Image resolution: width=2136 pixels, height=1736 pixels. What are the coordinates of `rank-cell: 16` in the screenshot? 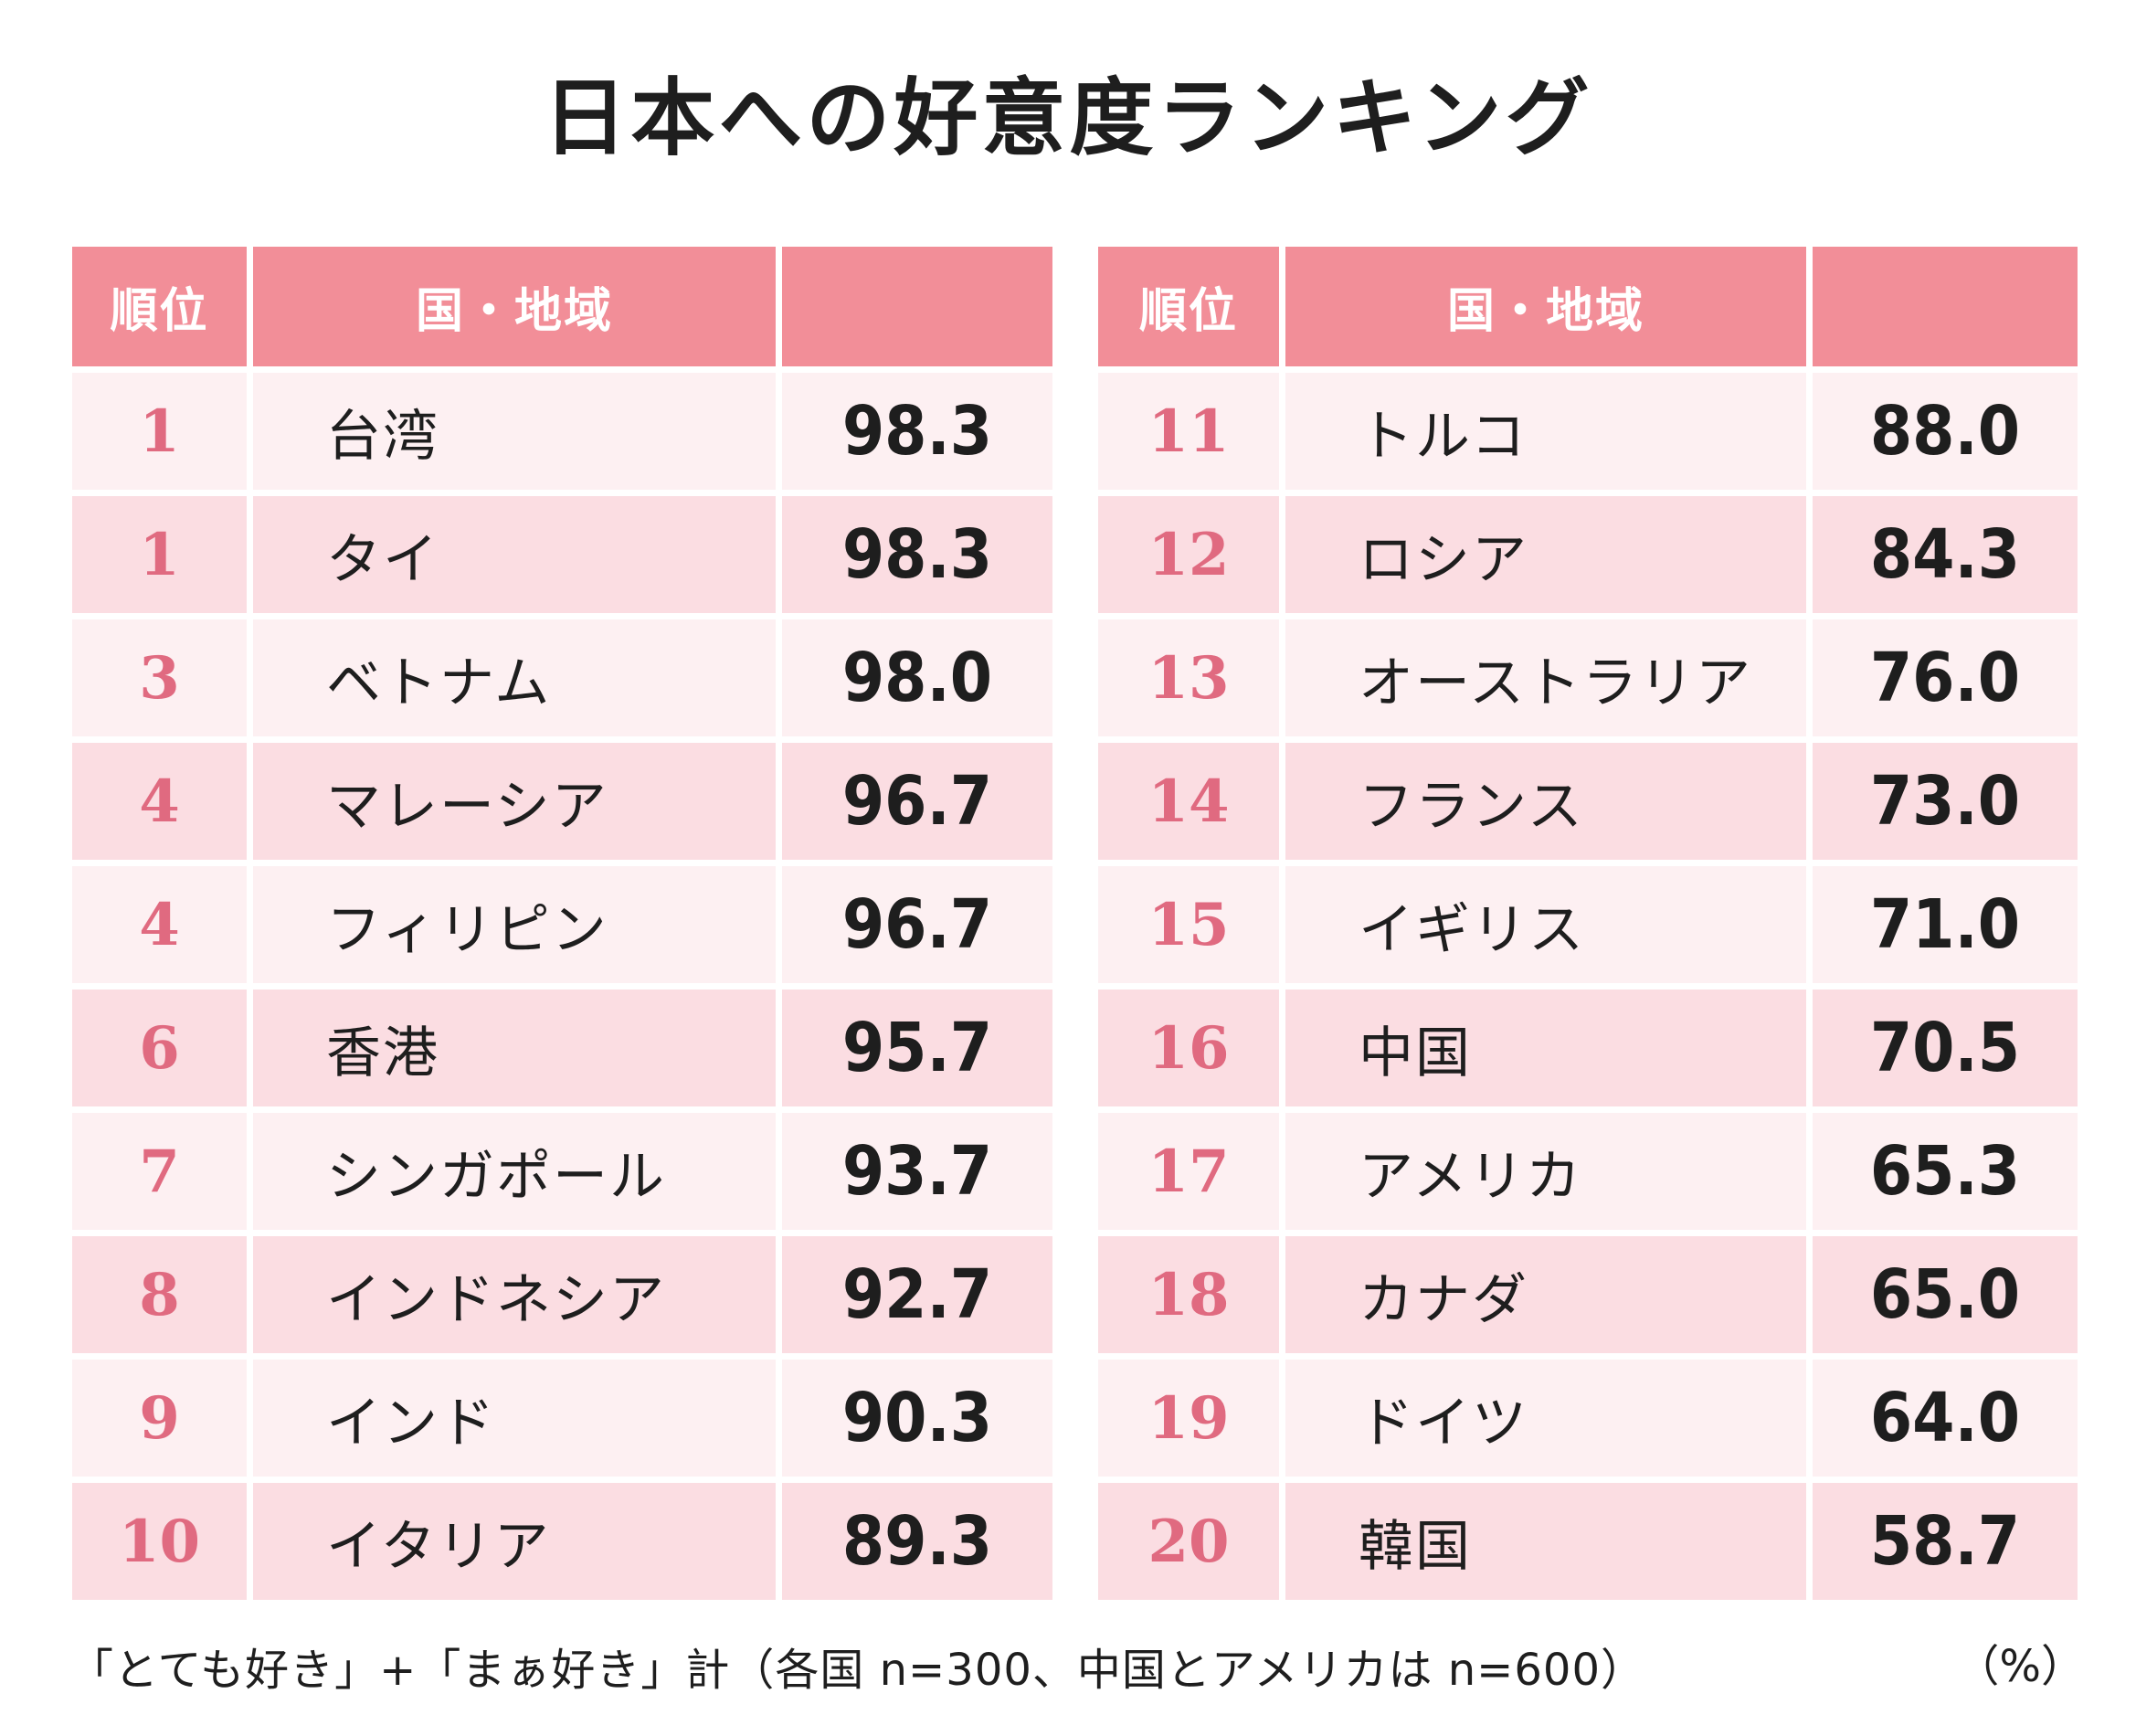 It's located at (1188, 1048).